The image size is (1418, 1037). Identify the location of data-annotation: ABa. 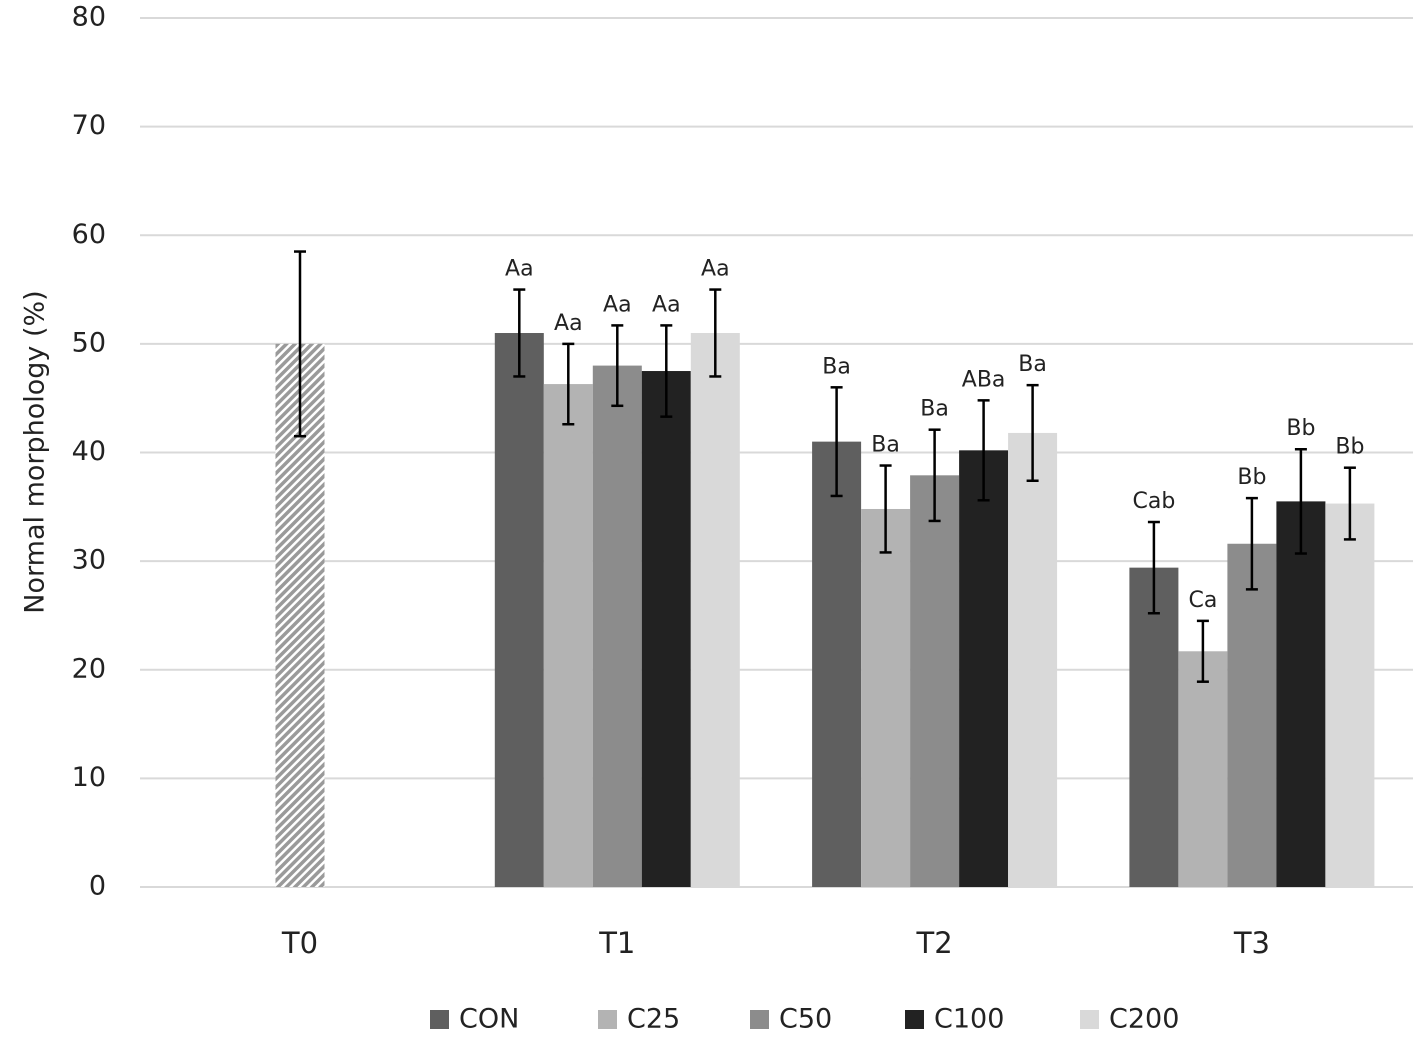
(984, 379).